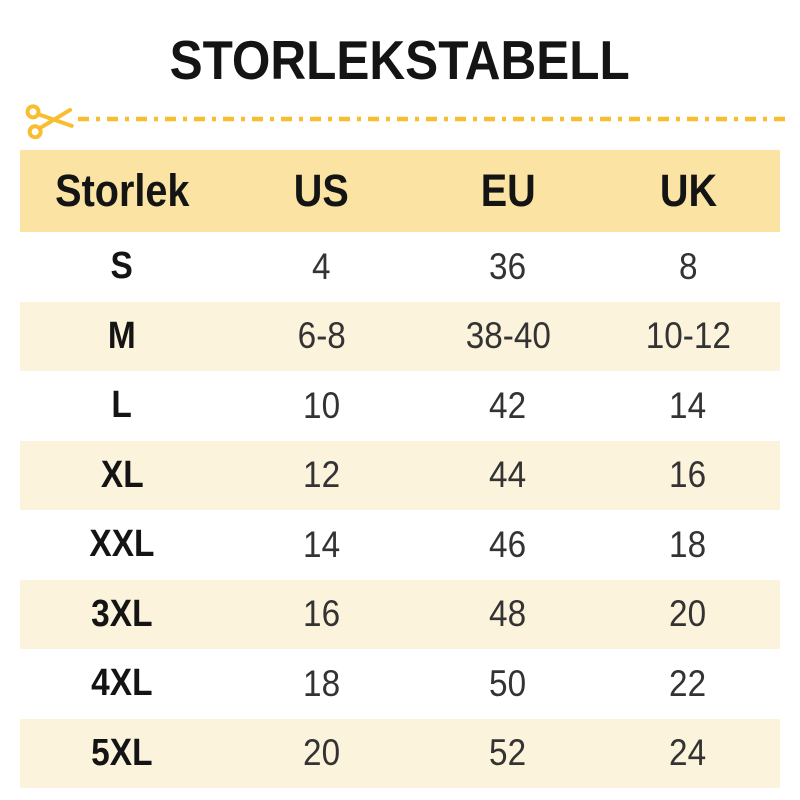  Describe the element at coordinates (121, 335) in the screenshot. I see `cell-size: M` at that location.